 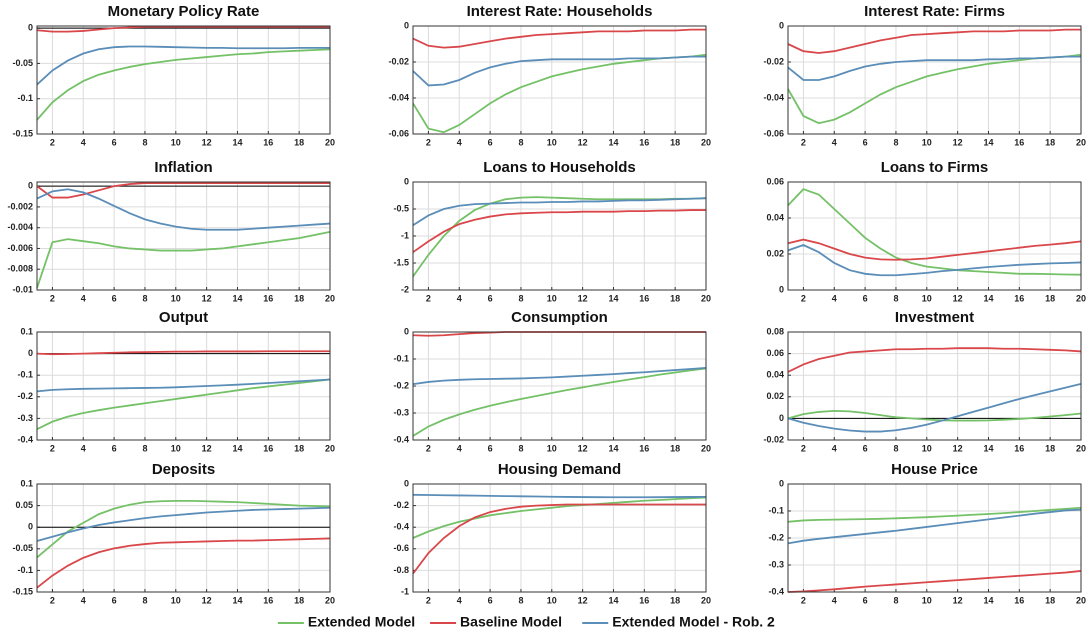 What do you see at coordinates (776, 510) in the screenshot?
I see `y-tick-label: -0.1` at bounding box center [776, 510].